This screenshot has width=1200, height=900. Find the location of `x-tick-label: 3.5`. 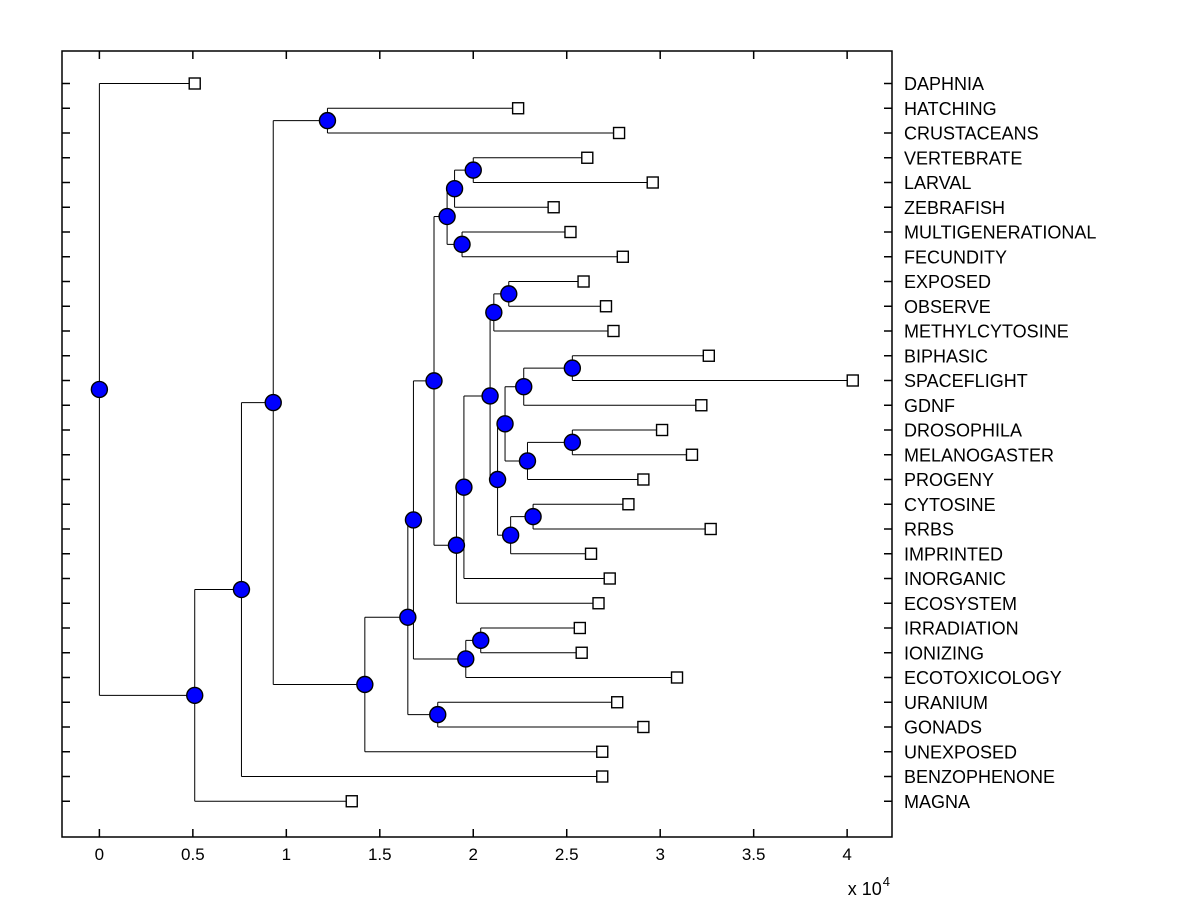

x-tick-label: 3.5 is located at coordinates (754, 854).